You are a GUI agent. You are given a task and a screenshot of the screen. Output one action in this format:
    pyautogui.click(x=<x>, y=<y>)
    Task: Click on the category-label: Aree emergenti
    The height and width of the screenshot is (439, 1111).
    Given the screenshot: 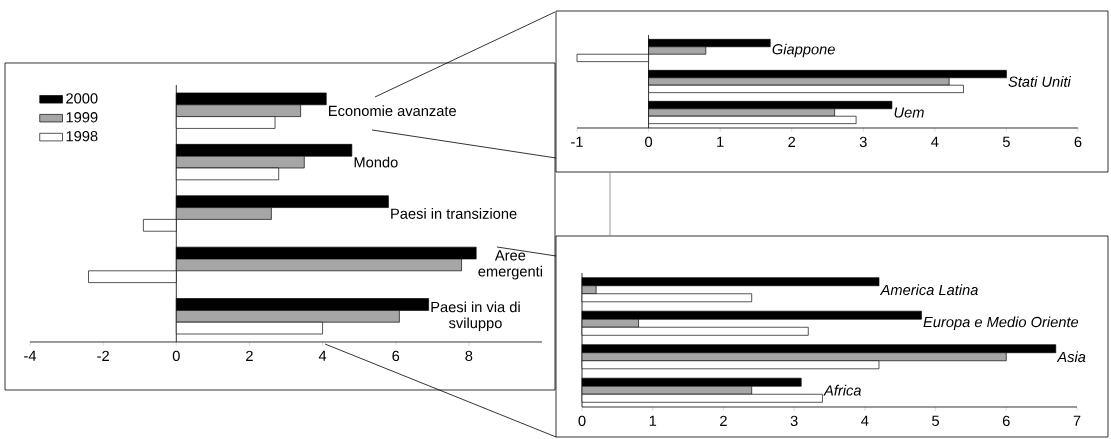 What is the action you would take?
    pyautogui.click(x=510, y=265)
    